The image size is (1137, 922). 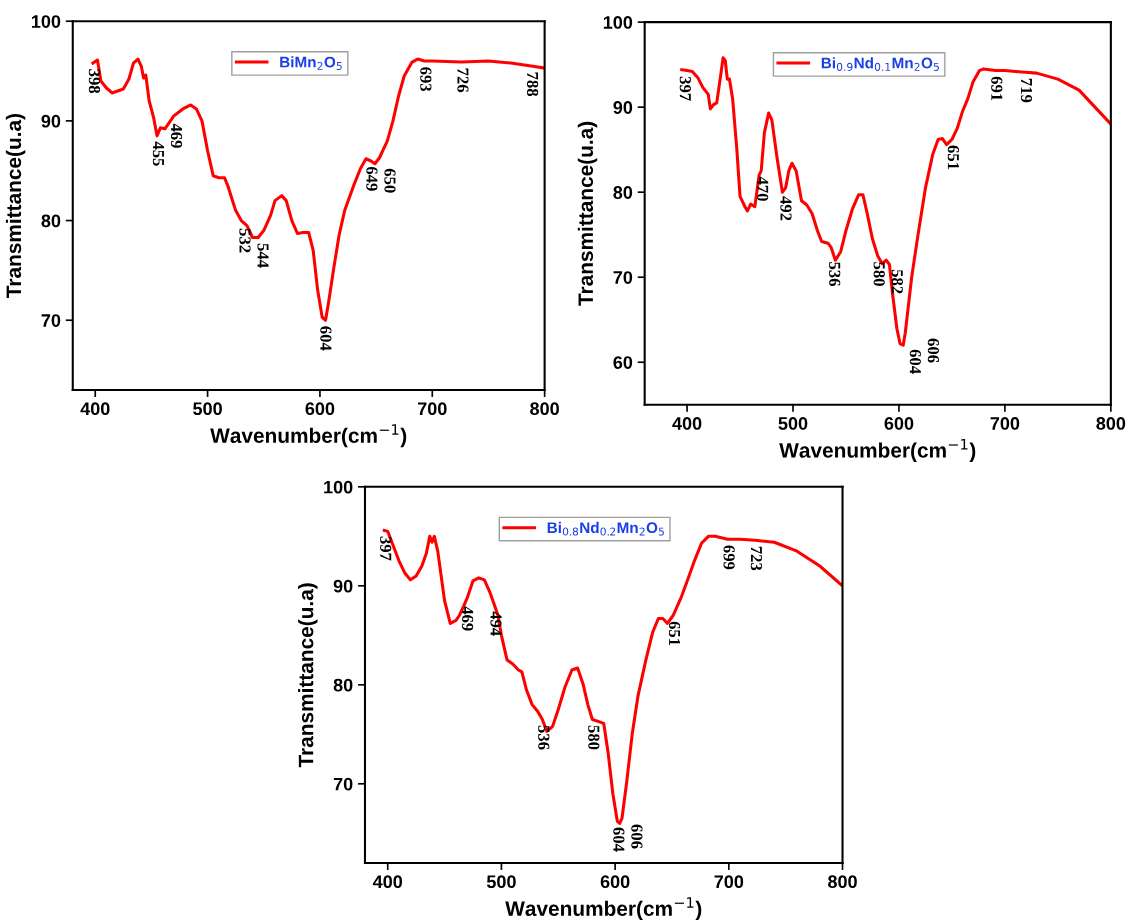 I want to click on legend-label: Bi$_{0.8}$Nd$_{0.2}$Mn$_{2}$O$_{5}$, so click(x=605, y=528).